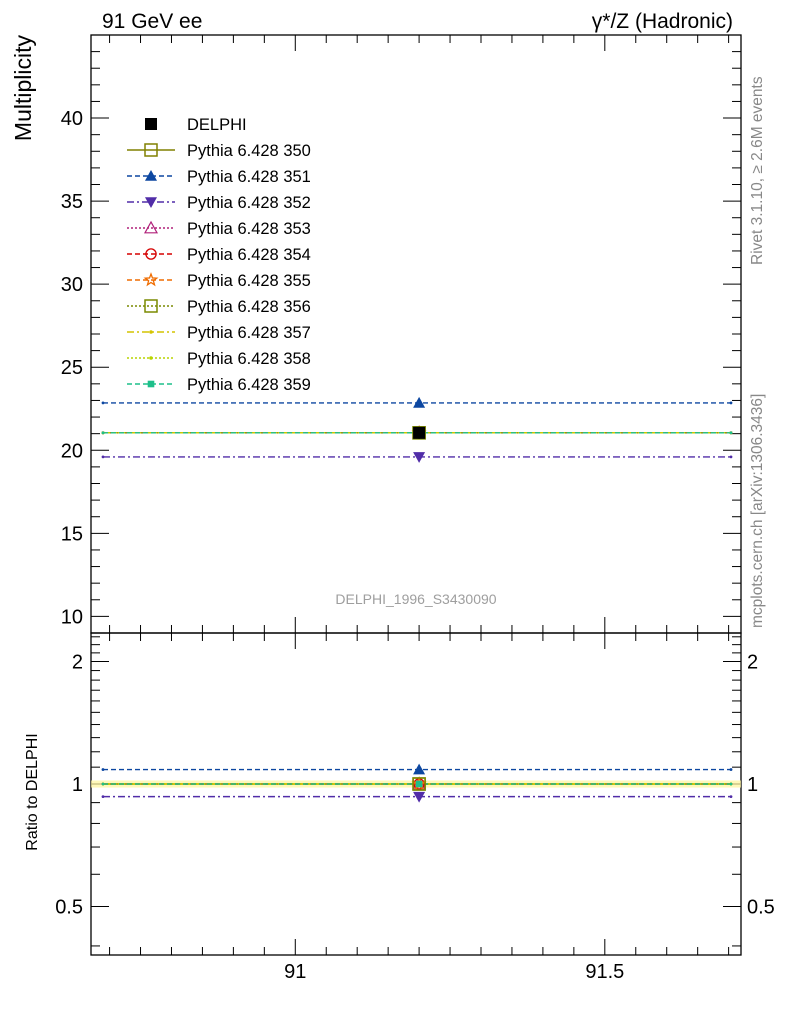 This screenshot has width=786, height=1024. Describe the element at coordinates (23, 88) in the screenshot. I see `main-ylabel: Multiplicity` at that location.